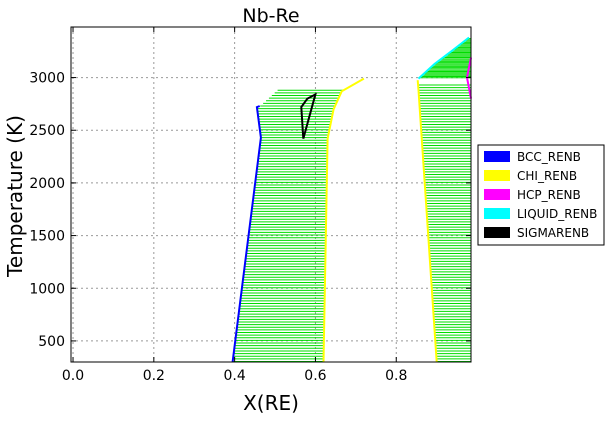 The width and height of the screenshot is (608, 421). What do you see at coordinates (549, 157) in the screenshot?
I see `legend-entry: BCC_RENB` at bounding box center [549, 157].